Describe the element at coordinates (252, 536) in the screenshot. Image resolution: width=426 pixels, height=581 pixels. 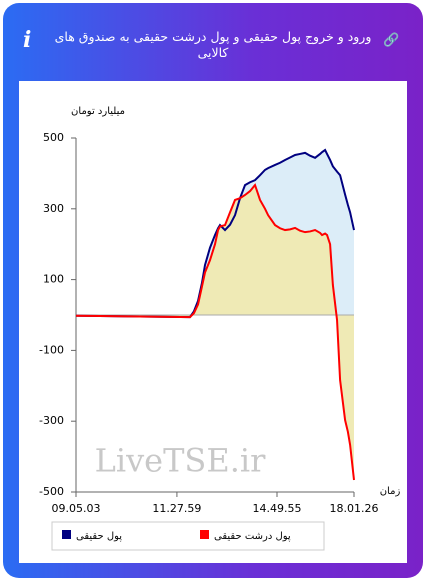
I see `legend-label: پول درشت حقیقی` at that location.